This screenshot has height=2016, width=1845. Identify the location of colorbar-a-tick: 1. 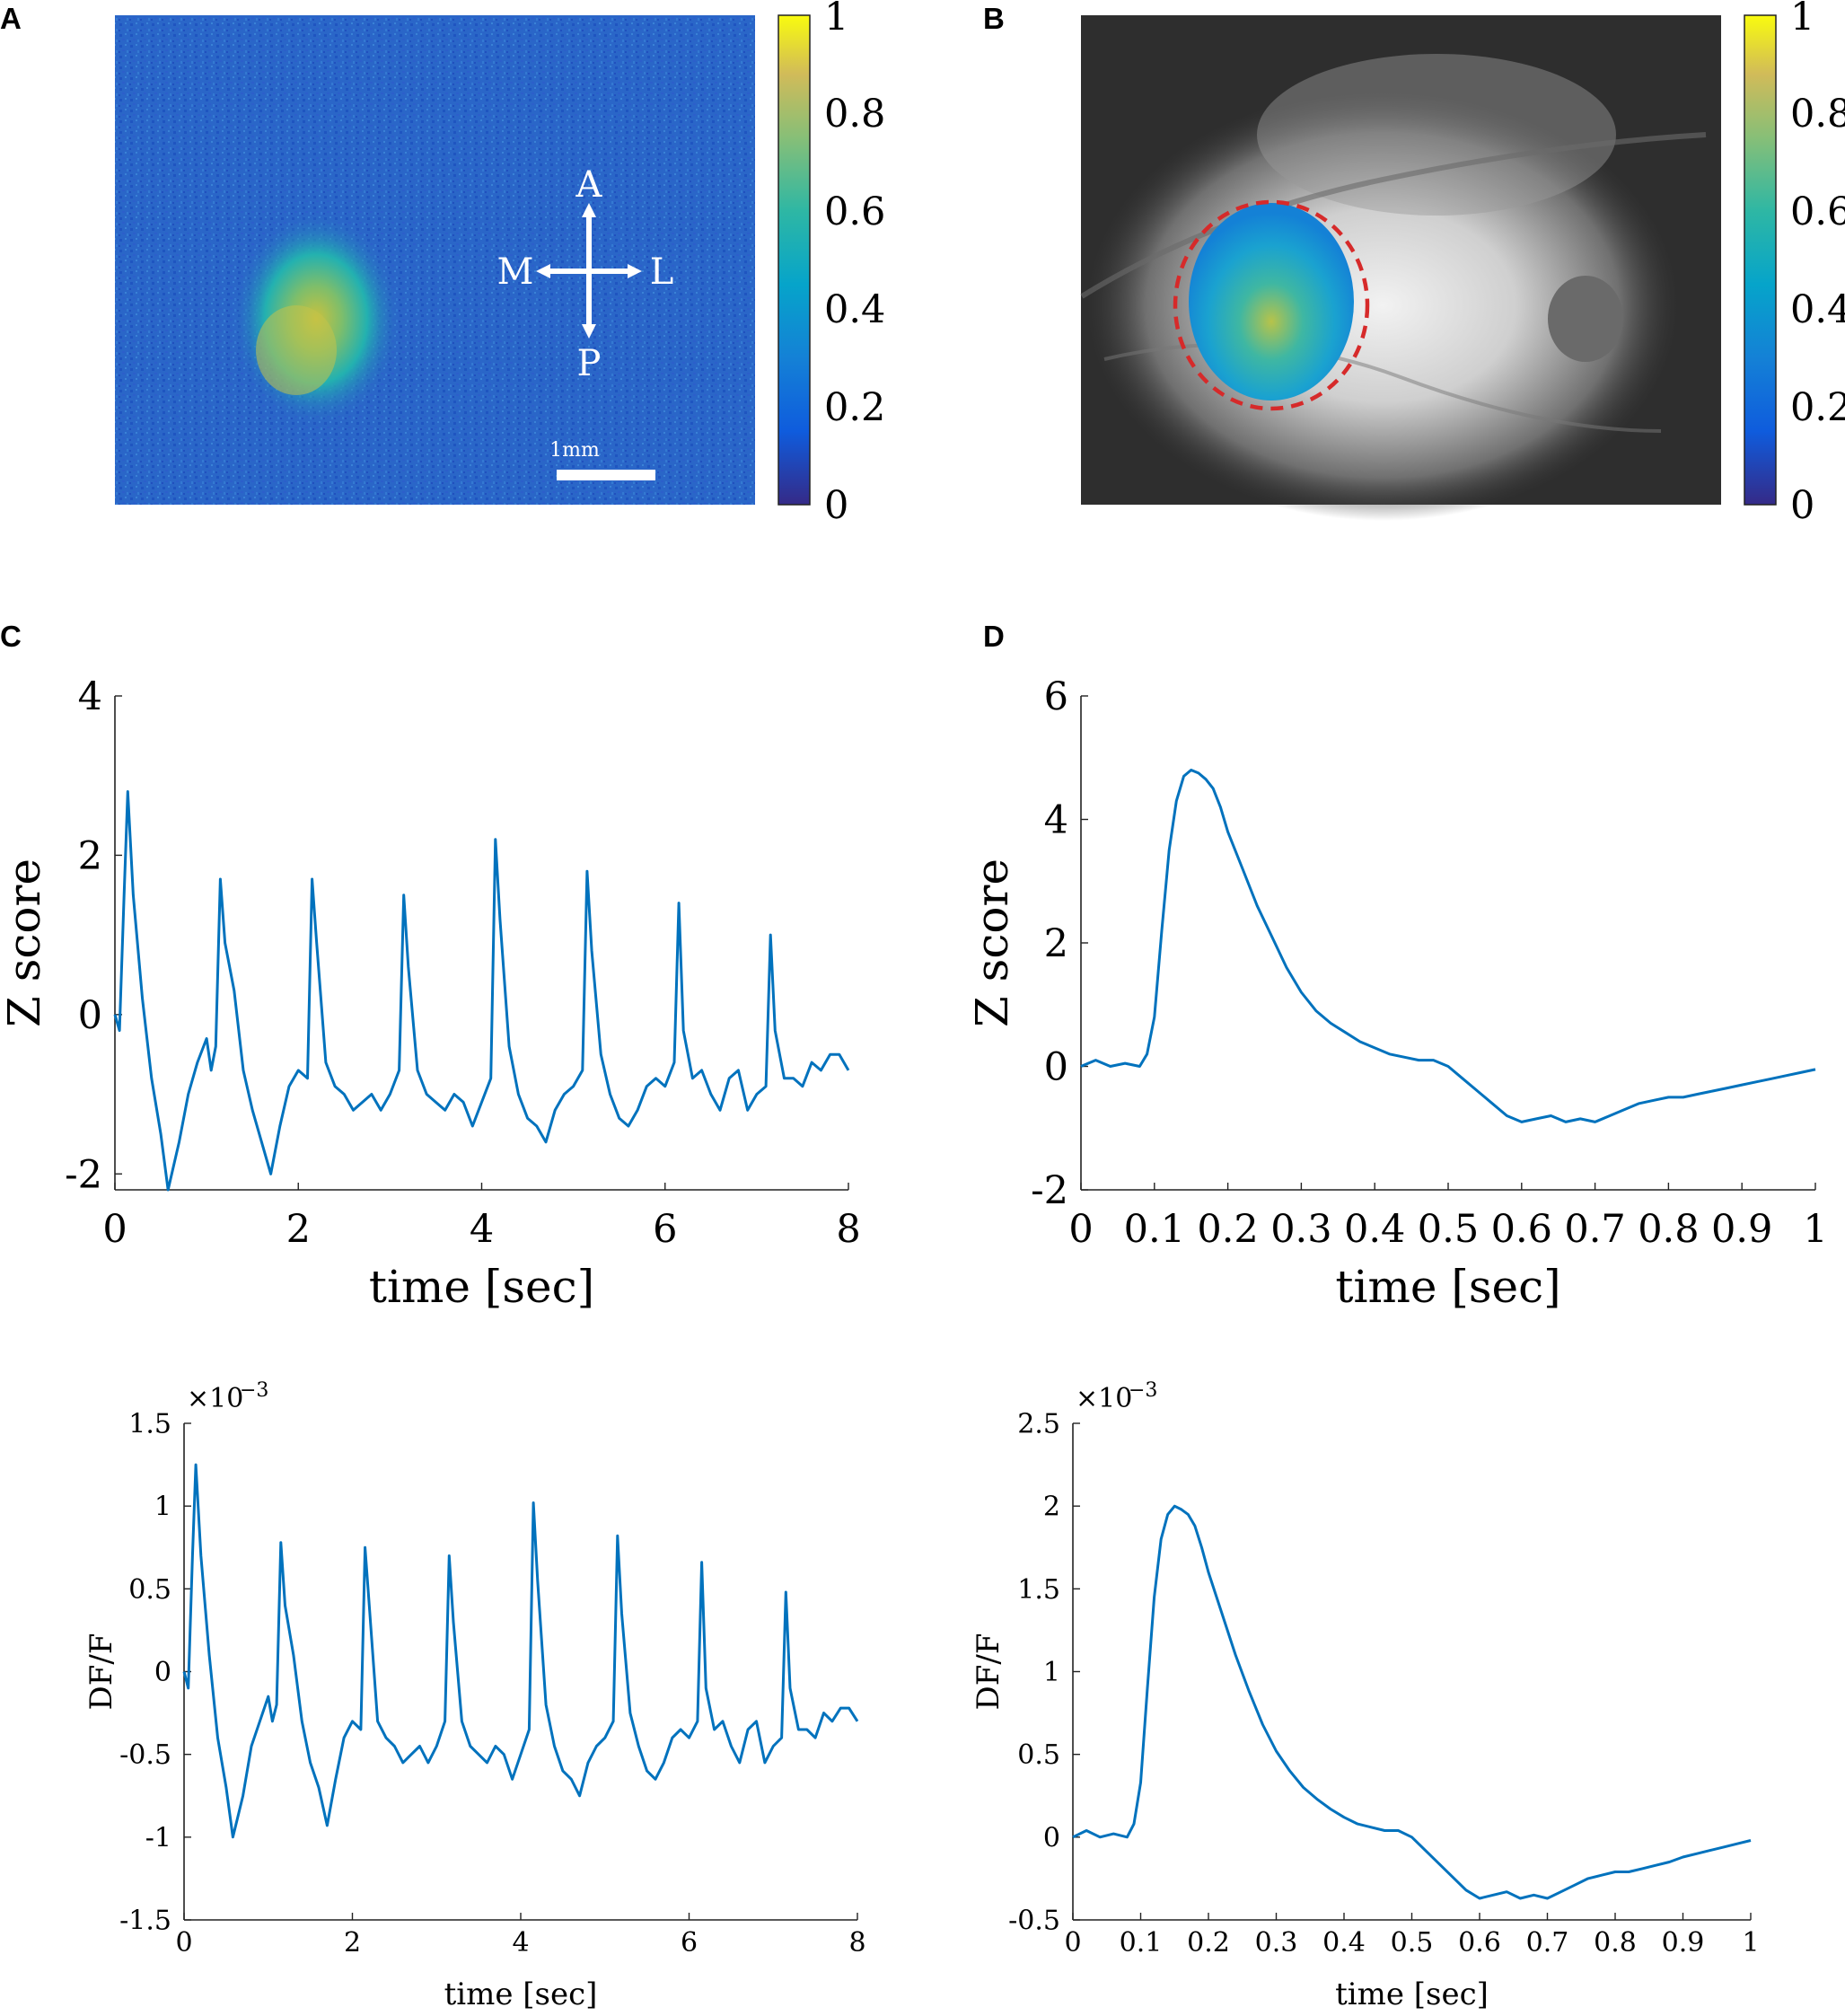
(836, 20).